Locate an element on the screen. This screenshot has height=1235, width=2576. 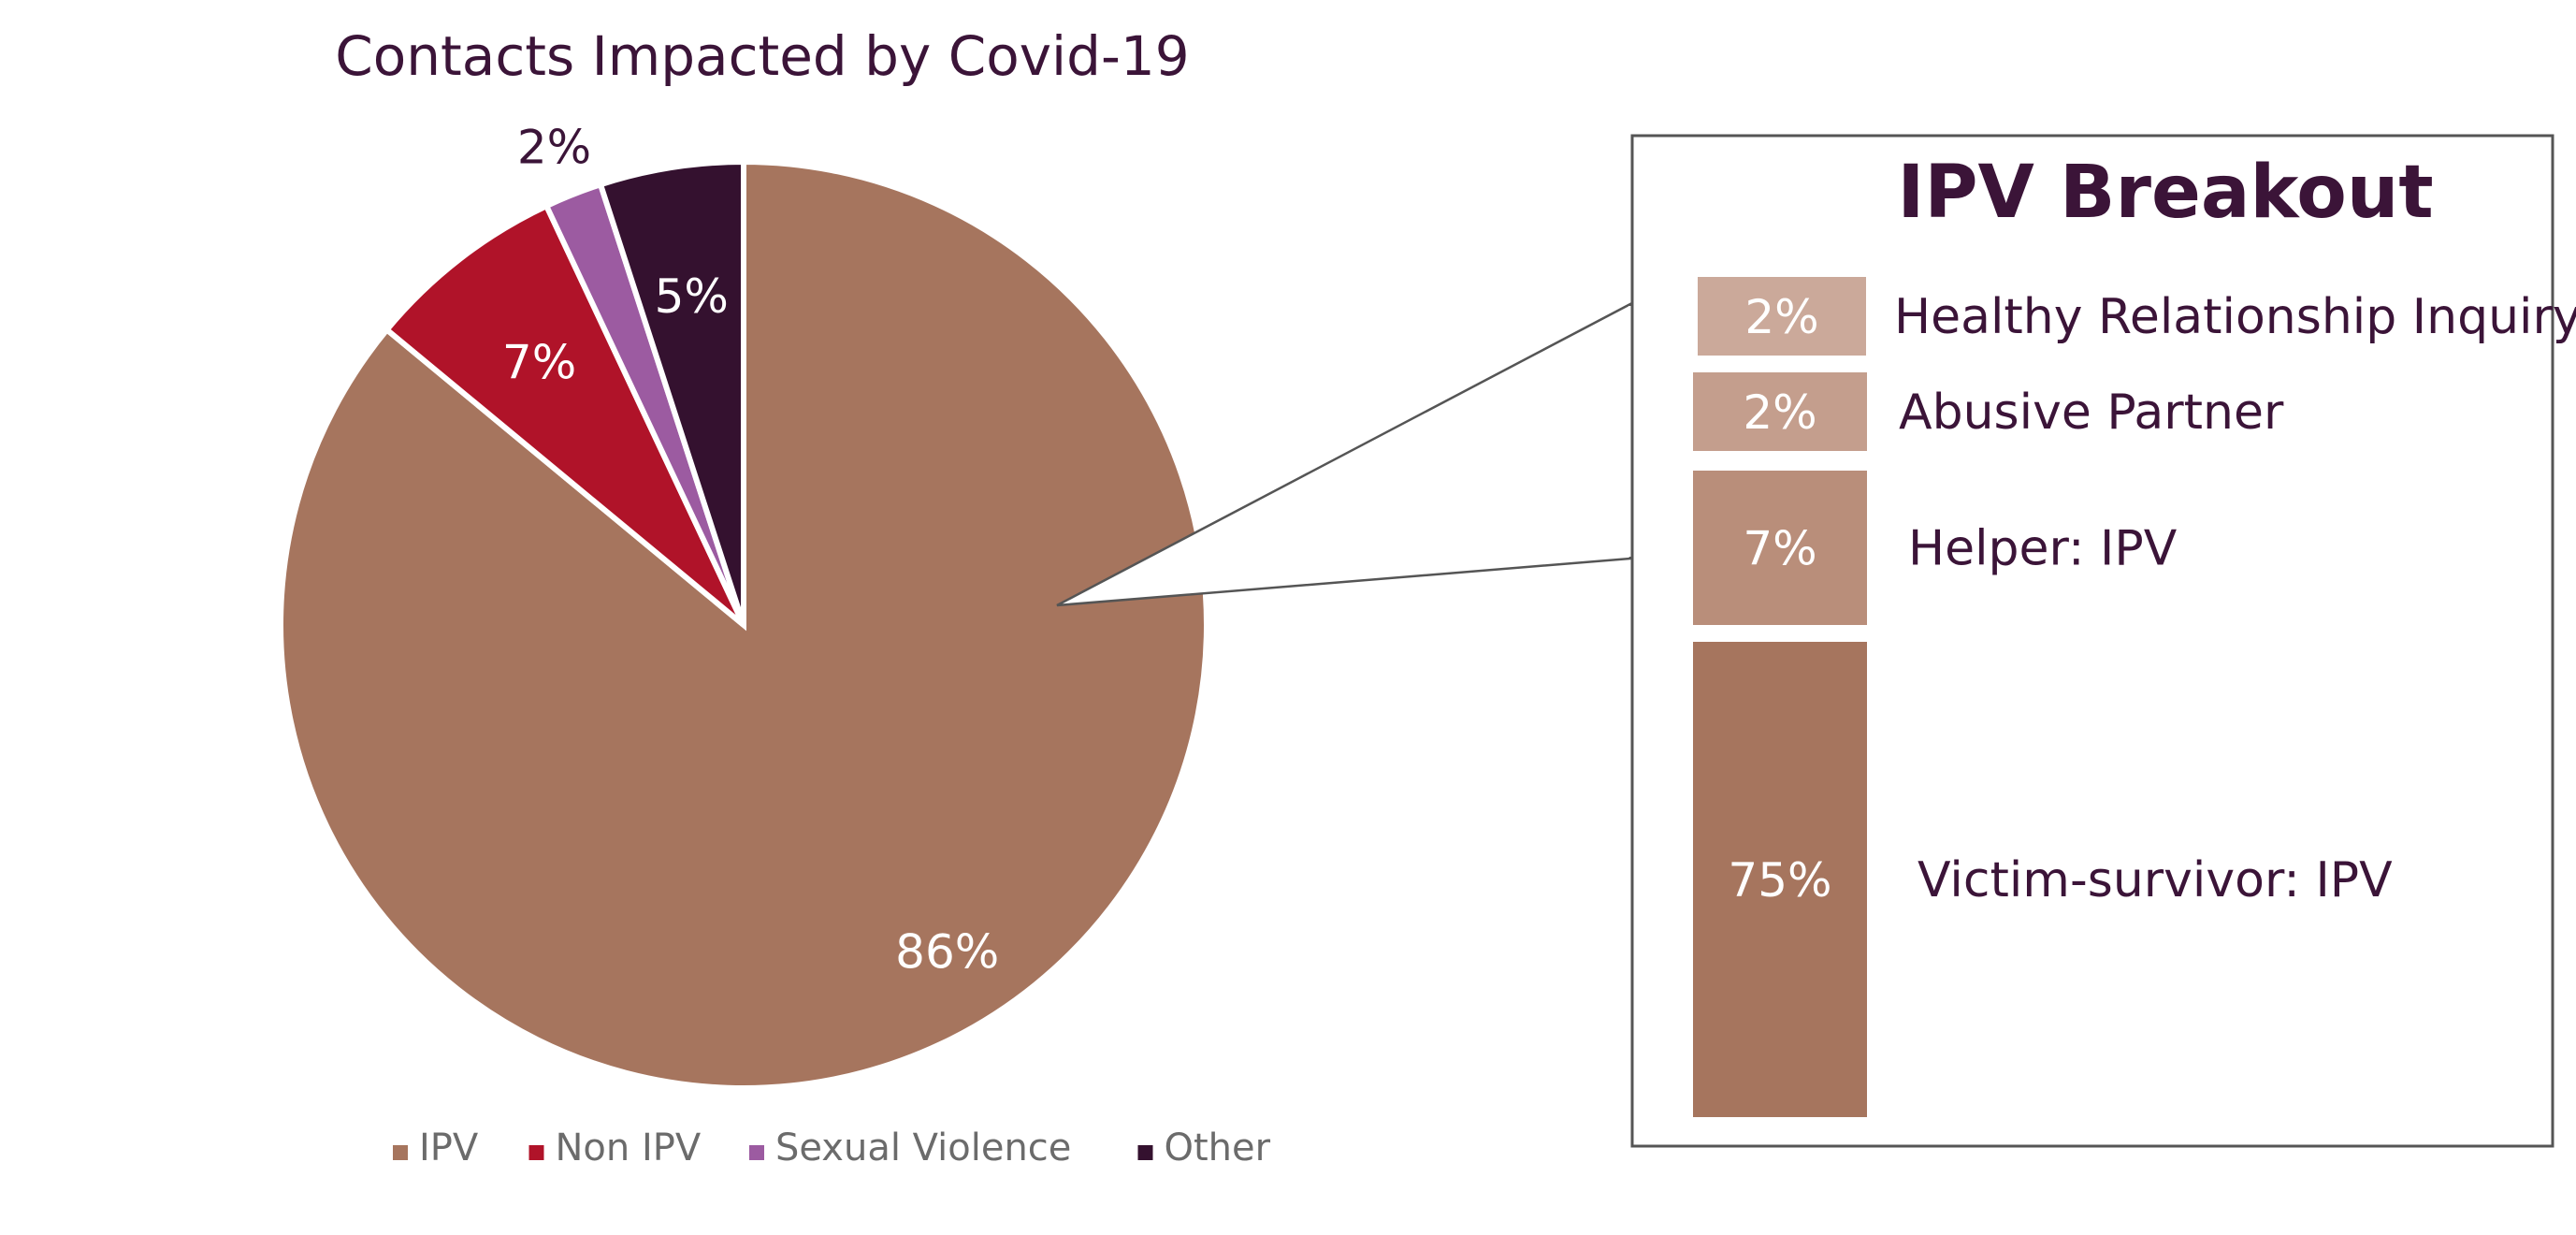
pie-label-non-ipv: 7% is located at coordinates (539, 362).